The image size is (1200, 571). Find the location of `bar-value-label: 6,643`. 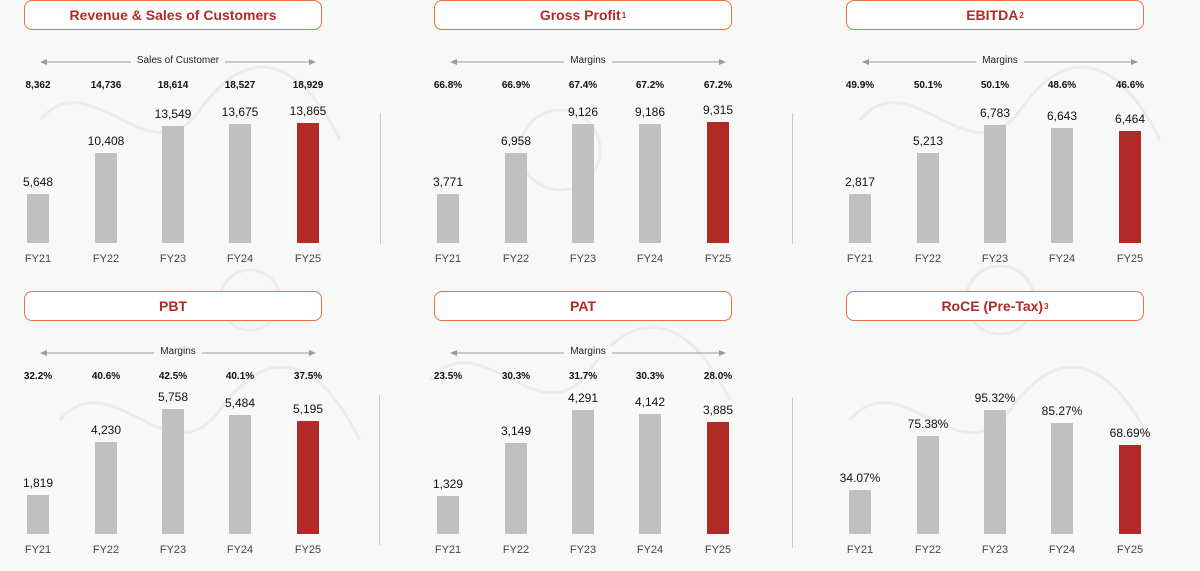

bar-value-label: 6,643 is located at coordinates (1062, 115).